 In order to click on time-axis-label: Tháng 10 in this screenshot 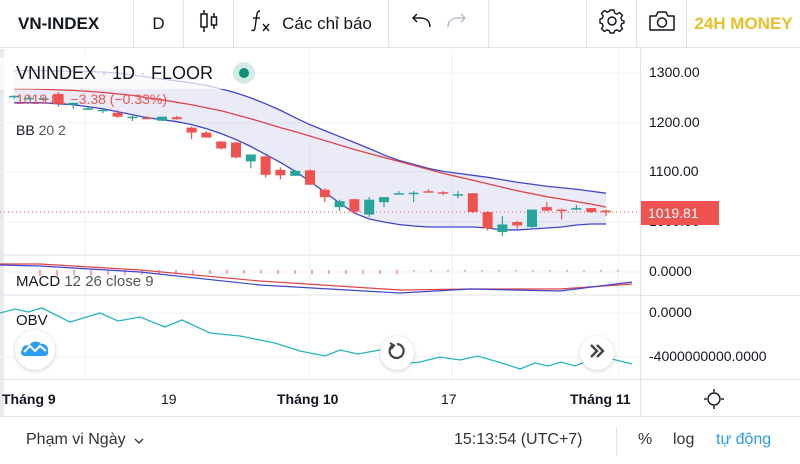, I will do `click(308, 399)`.